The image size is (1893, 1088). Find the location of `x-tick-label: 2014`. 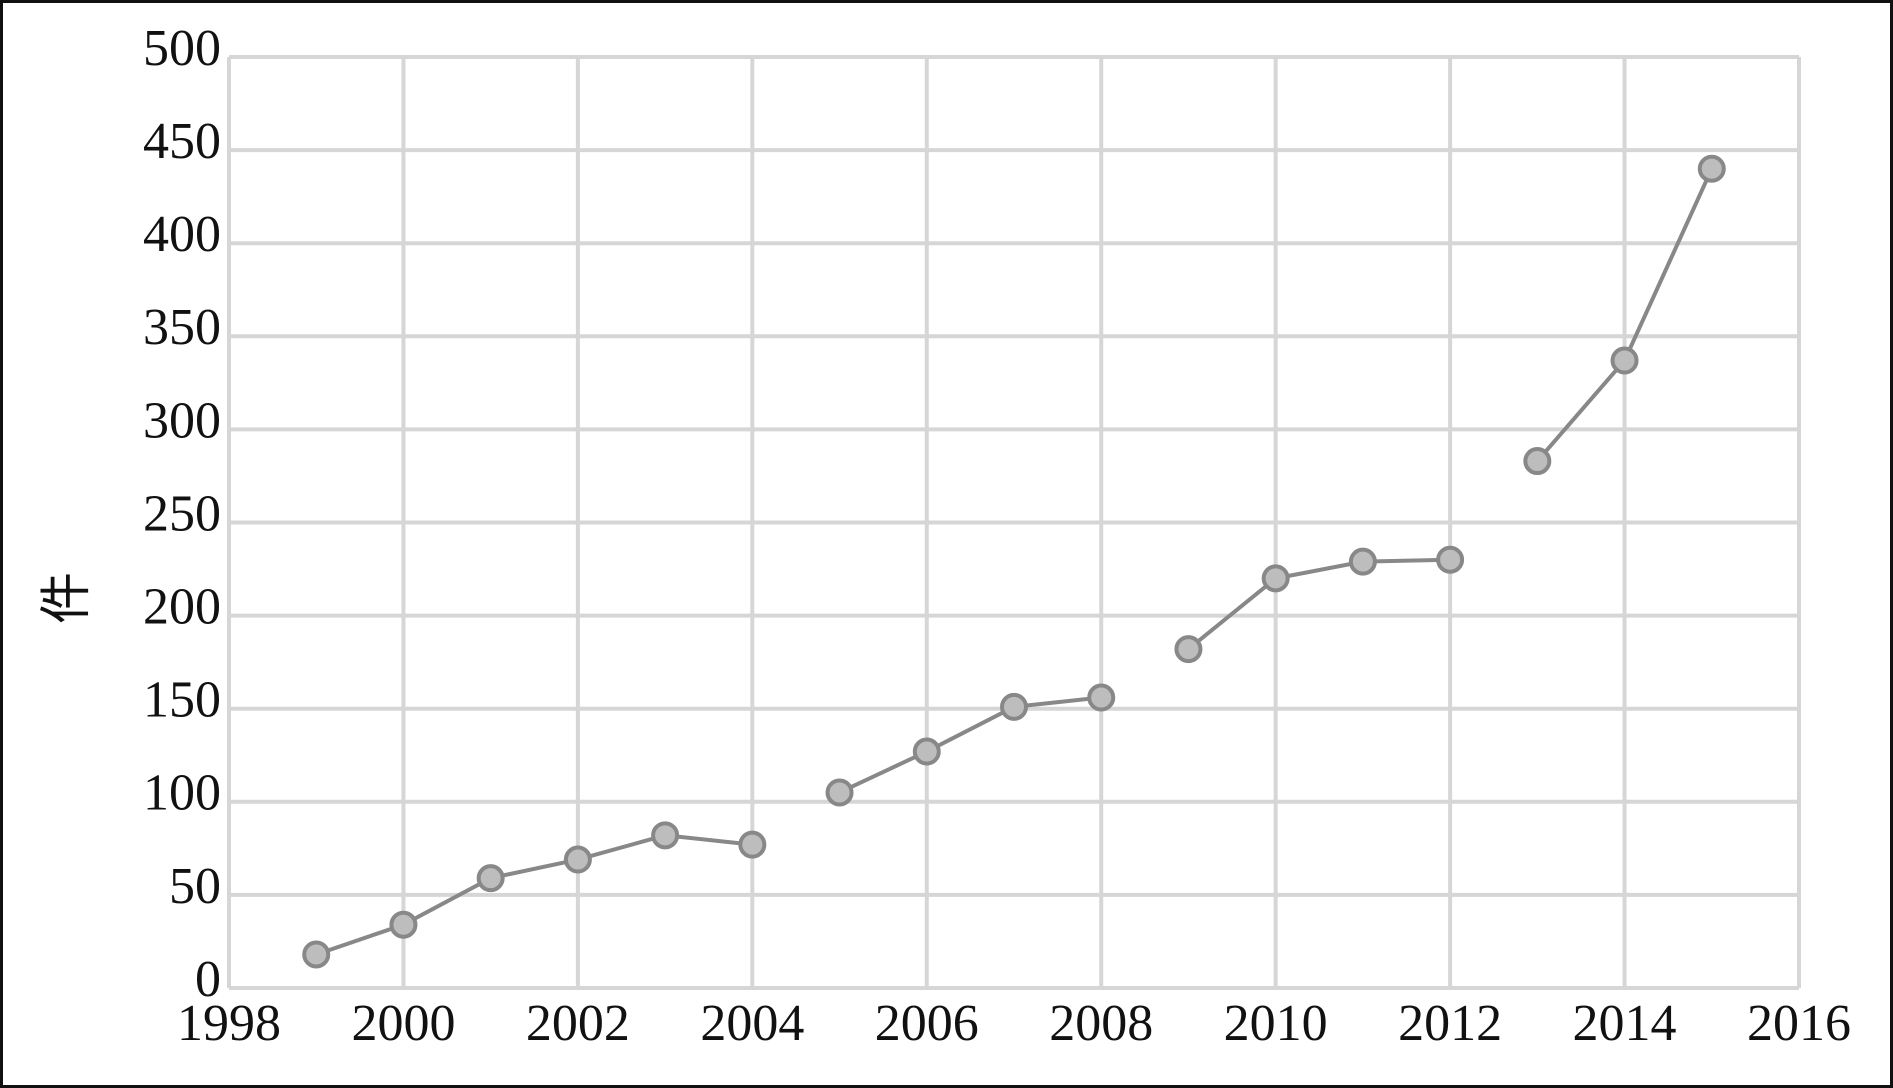

x-tick-label: 2014 is located at coordinates (1625, 1023).